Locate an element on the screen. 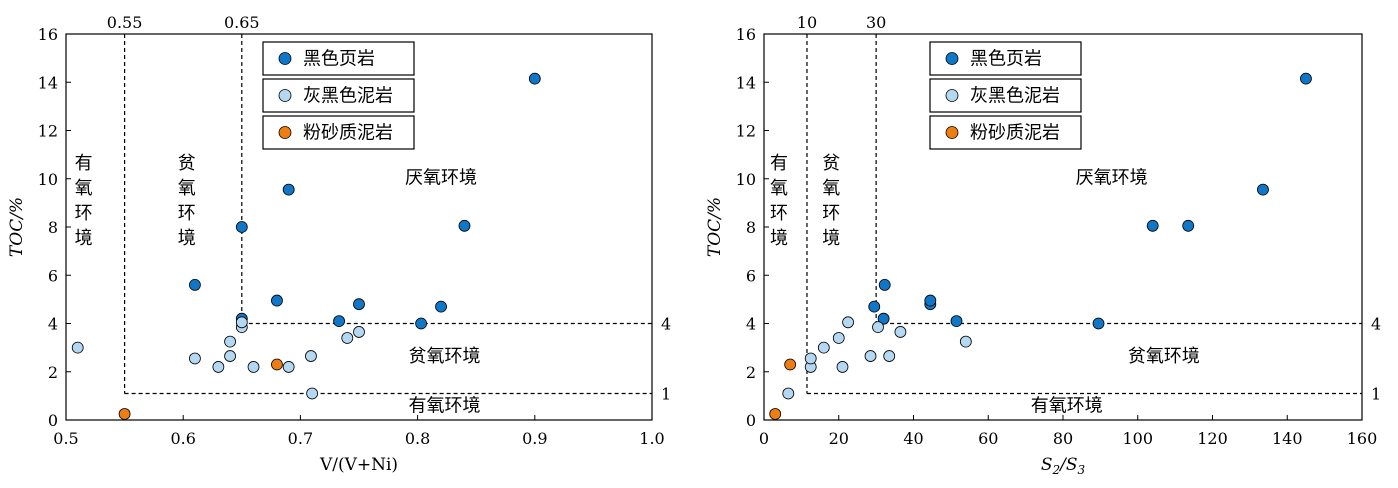 The image size is (1398, 488). x-axis-label: V/(V+Ni) is located at coordinates (358, 465).